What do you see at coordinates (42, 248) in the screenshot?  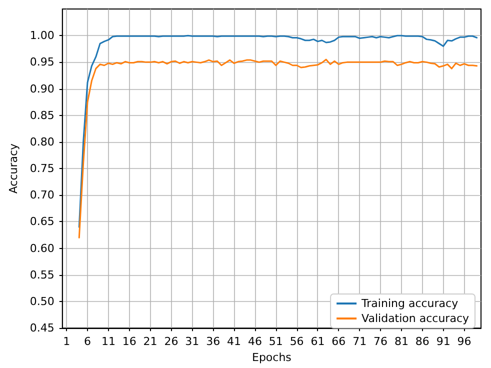 I see `y-tick-label: 0.60` at bounding box center [42, 248].